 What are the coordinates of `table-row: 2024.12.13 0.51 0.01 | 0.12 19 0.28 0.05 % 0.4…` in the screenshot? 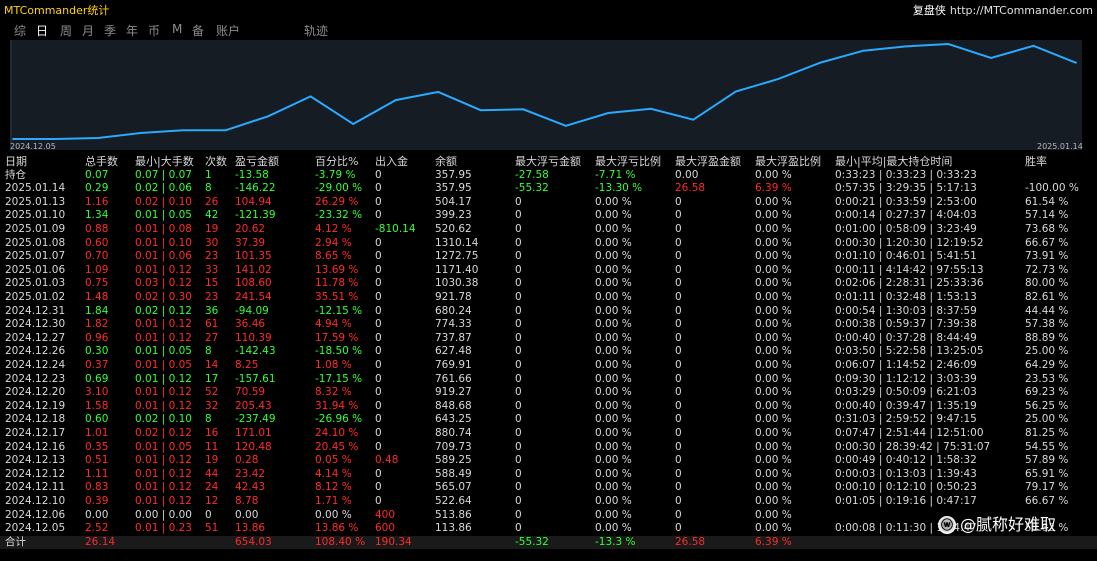 It's located at (548, 460).